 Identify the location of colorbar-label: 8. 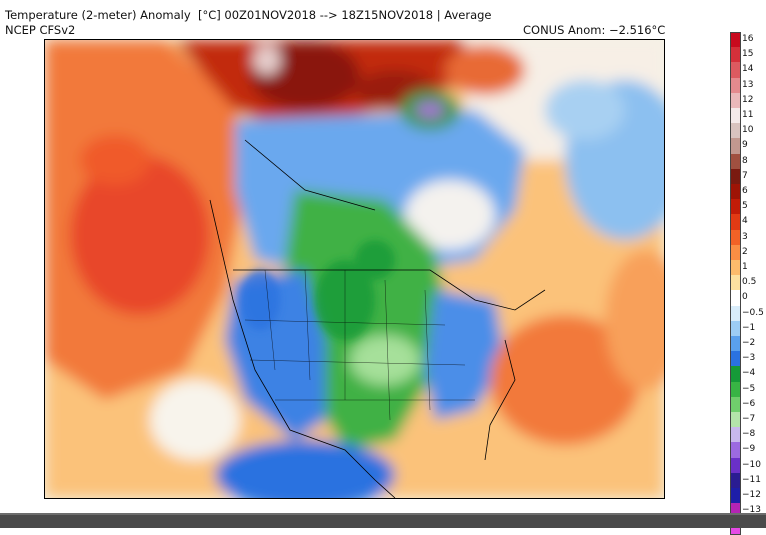
(745, 160).